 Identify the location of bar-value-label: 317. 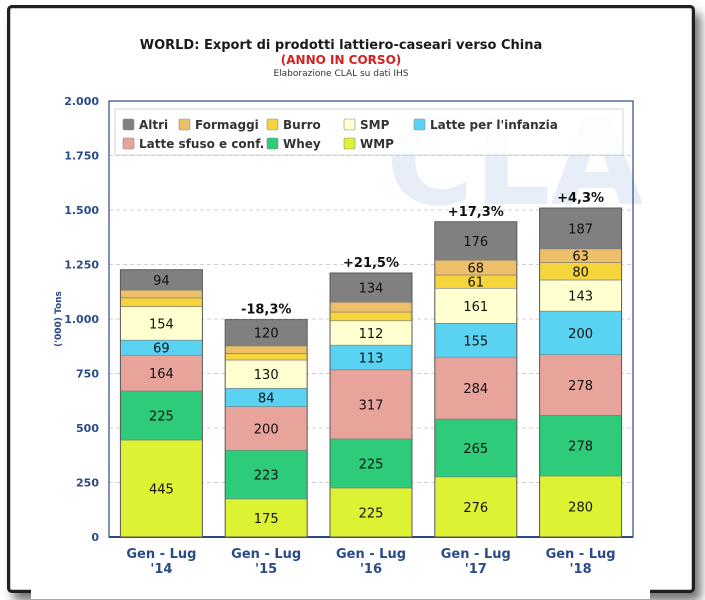
(371, 405).